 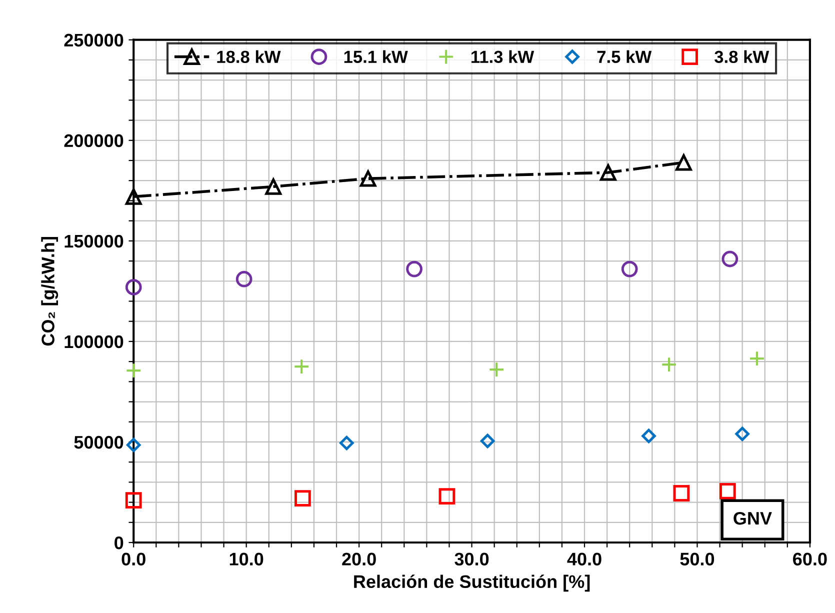 I want to click on y-tick-label: 150000, so click(x=94, y=241).